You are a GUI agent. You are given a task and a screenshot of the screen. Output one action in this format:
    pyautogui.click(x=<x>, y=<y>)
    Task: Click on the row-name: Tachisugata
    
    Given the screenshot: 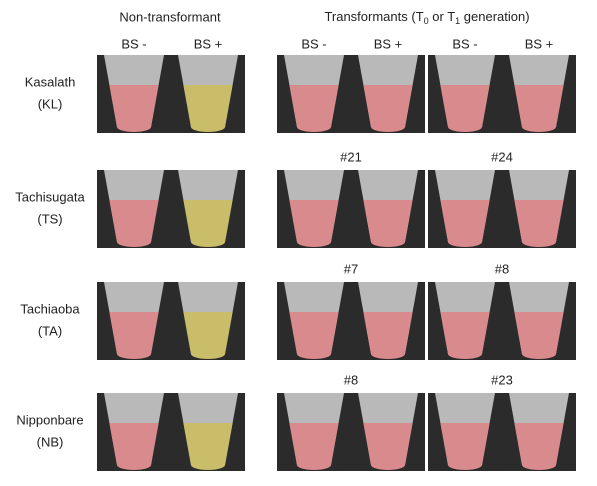 What is the action you would take?
    pyautogui.click(x=50, y=196)
    